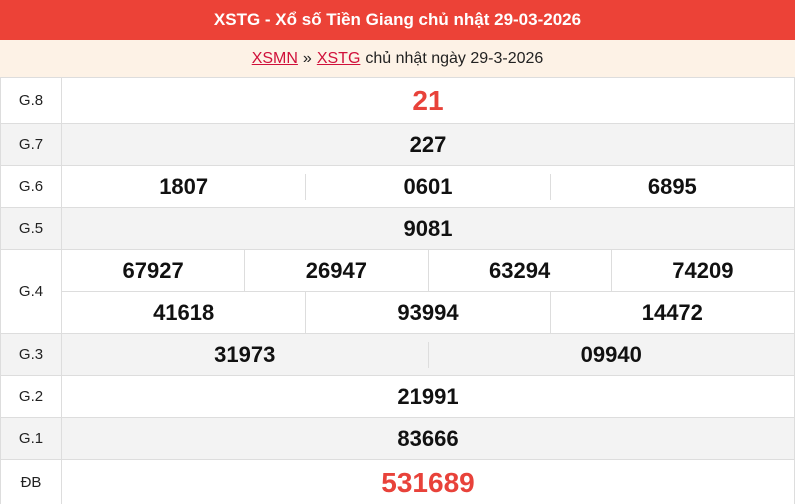  I want to click on xstg-link: XSTG, so click(338, 58).